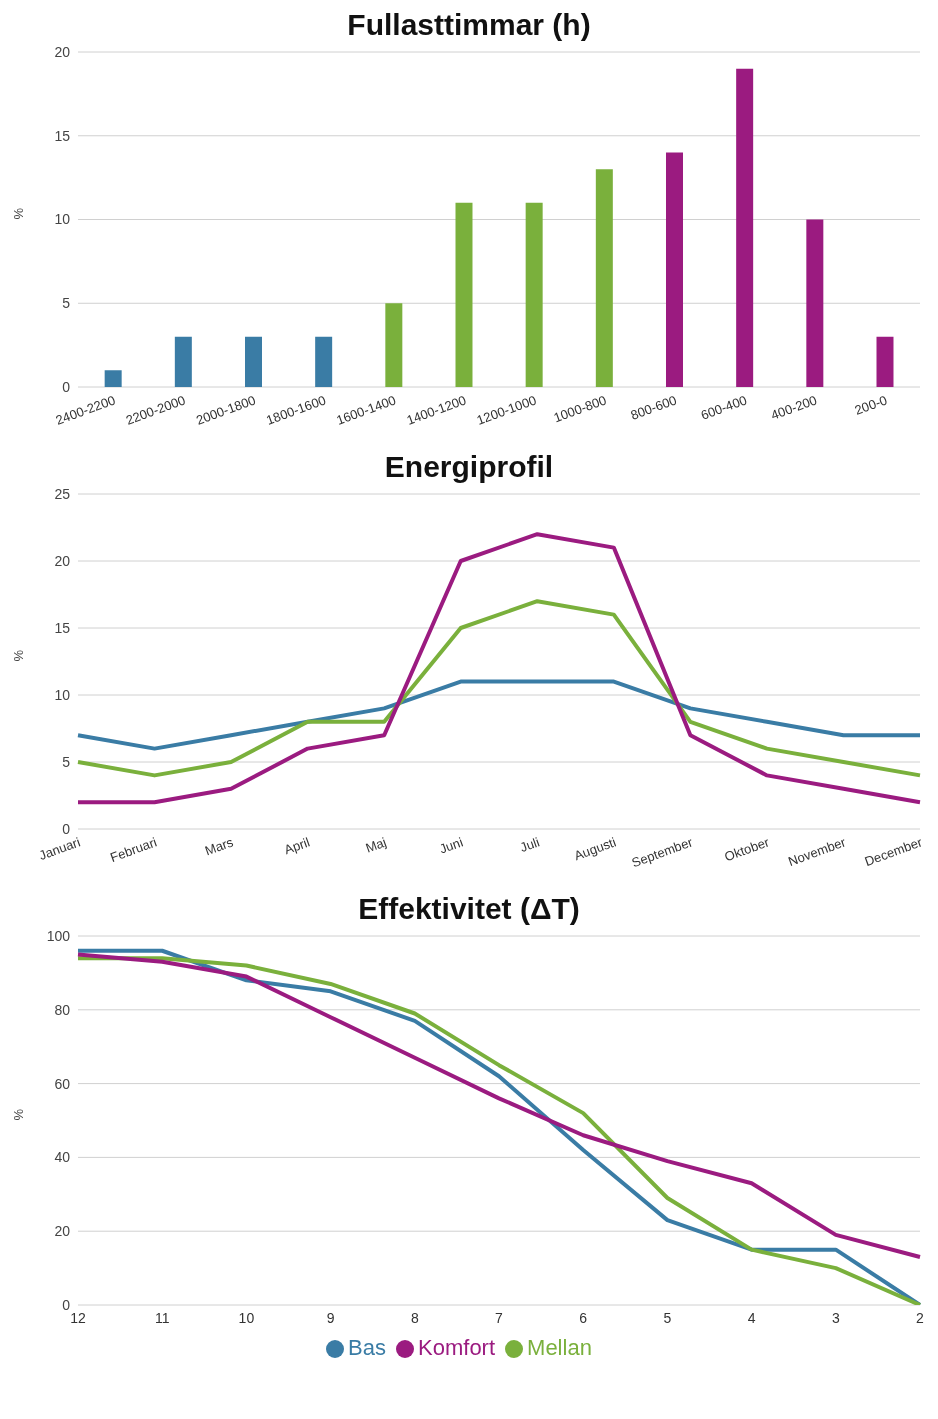  What do you see at coordinates (219, 846) in the screenshot?
I see `x-tick-label: Mars` at bounding box center [219, 846].